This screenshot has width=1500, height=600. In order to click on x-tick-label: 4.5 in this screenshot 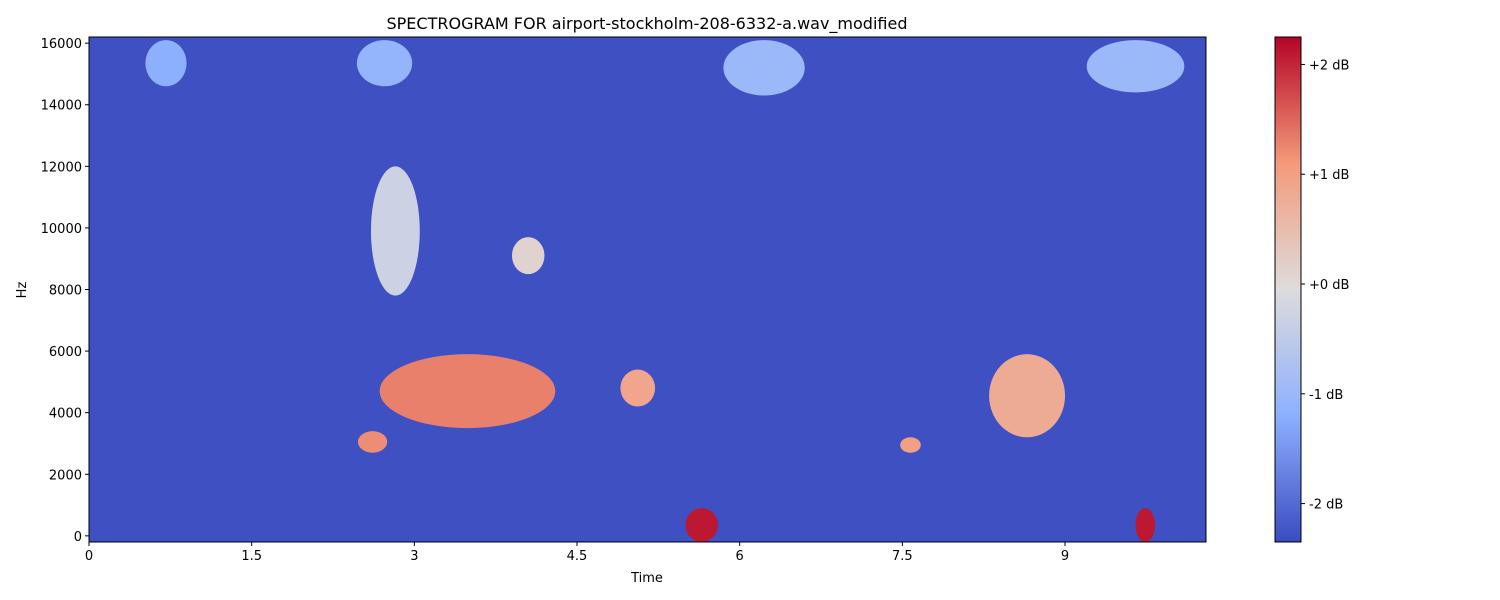, I will do `click(577, 556)`.